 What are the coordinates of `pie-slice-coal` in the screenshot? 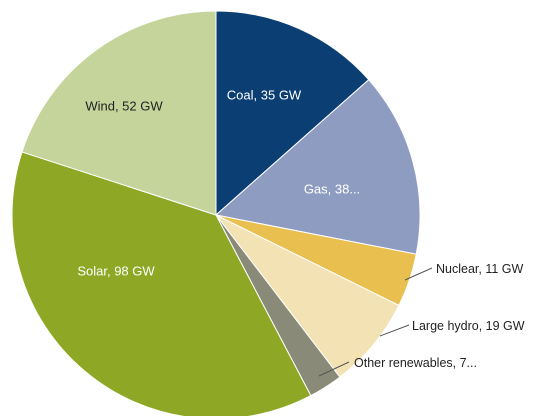 It's located at (292, 113).